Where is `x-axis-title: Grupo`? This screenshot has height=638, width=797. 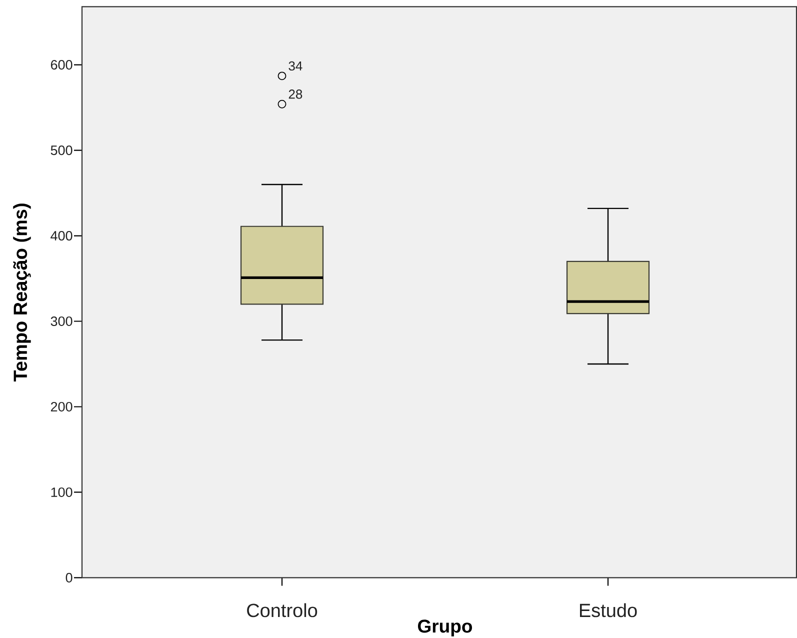 x-axis-title: Grupo is located at coordinates (445, 628).